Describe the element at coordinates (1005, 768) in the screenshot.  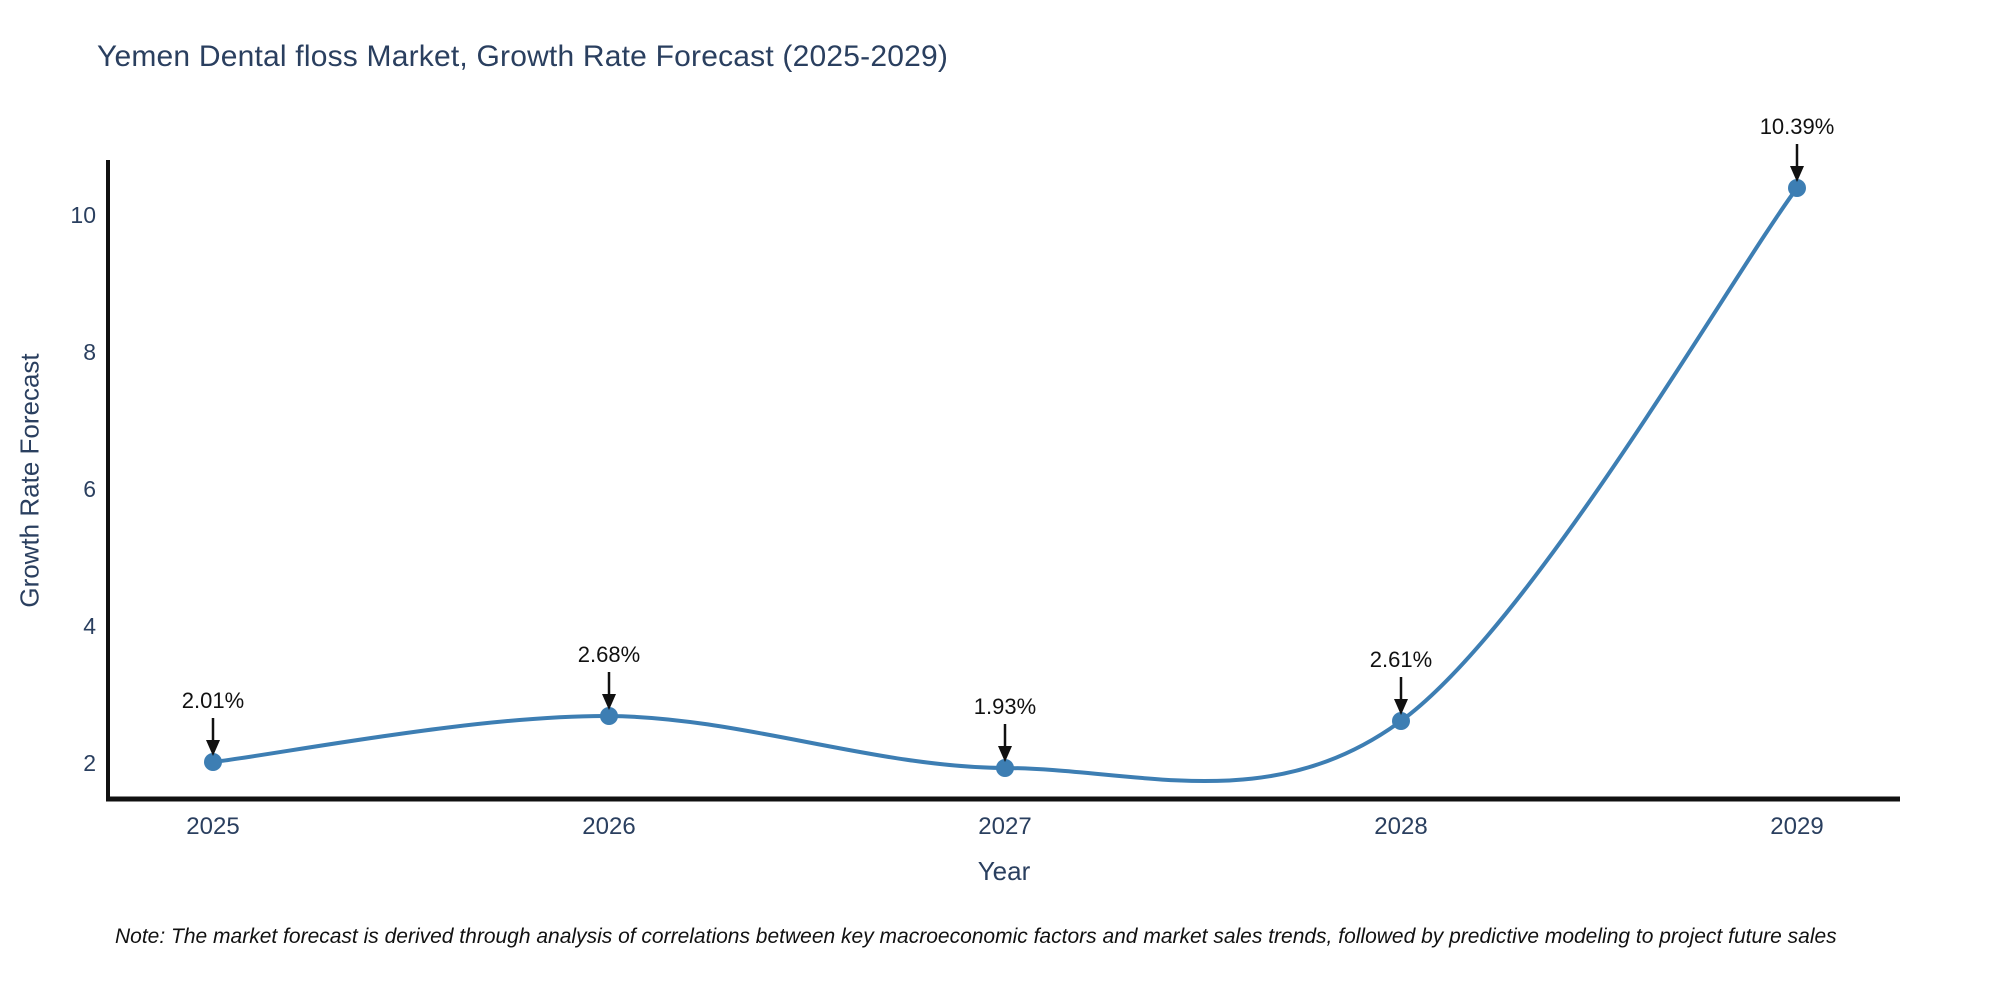
I see `data-point-2027` at that location.